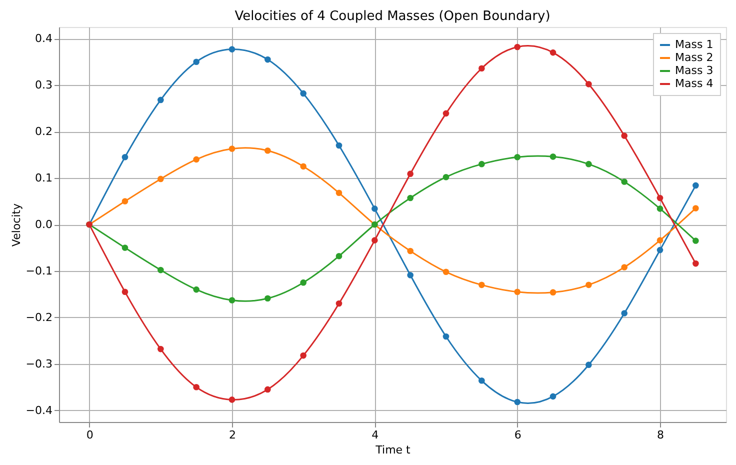 Image resolution: width=736 pixels, height=465 pixels. What do you see at coordinates (694, 83) in the screenshot?
I see `legend-label: Mass 4` at bounding box center [694, 83].